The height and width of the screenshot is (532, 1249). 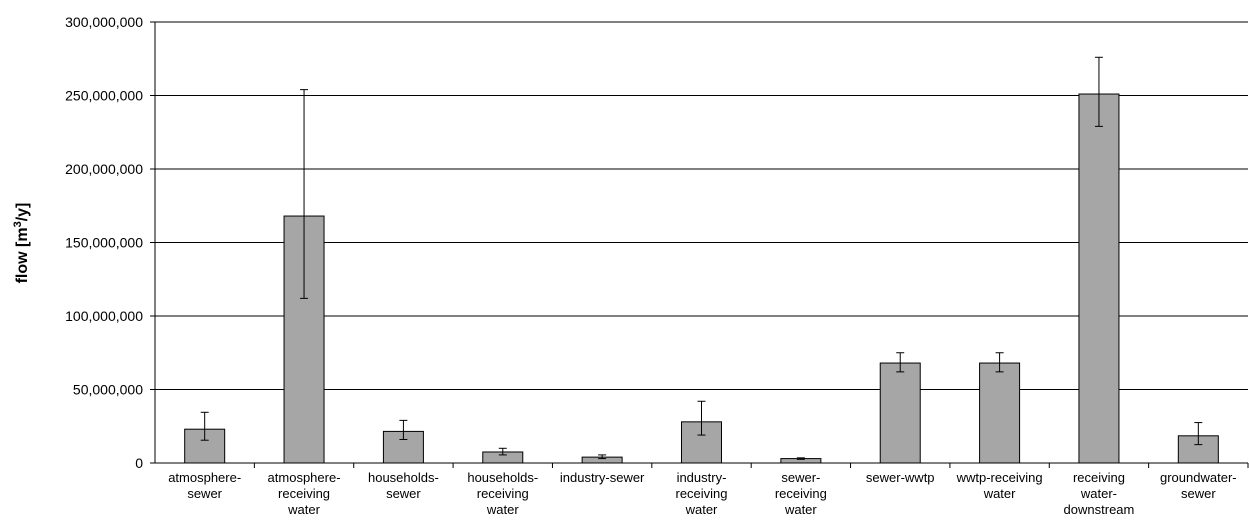 What do you see at coordinates (104, 22) in the screenshot?
I see `y-tick-label: 300,000,000` at bounding box center [104, 22].